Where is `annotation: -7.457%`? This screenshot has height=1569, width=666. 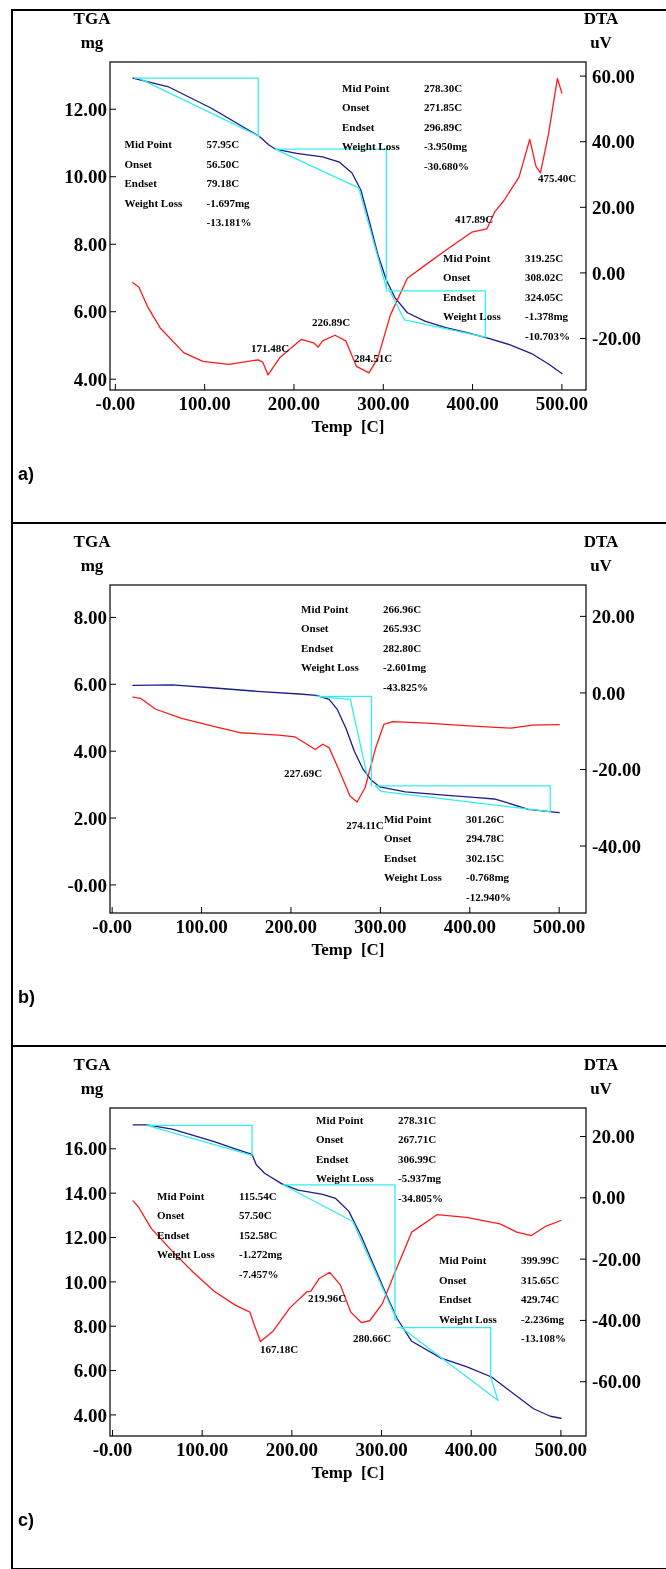 annotation: -7.457% is located at coordinates (259, 1273).